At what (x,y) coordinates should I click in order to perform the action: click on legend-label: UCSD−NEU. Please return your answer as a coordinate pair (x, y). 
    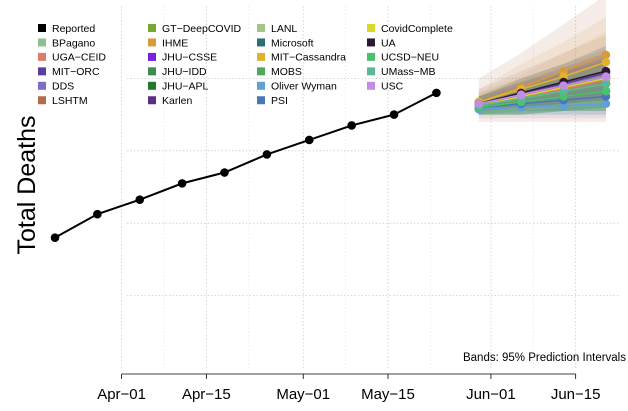
    Looking at the image, I should click on (410, 58).